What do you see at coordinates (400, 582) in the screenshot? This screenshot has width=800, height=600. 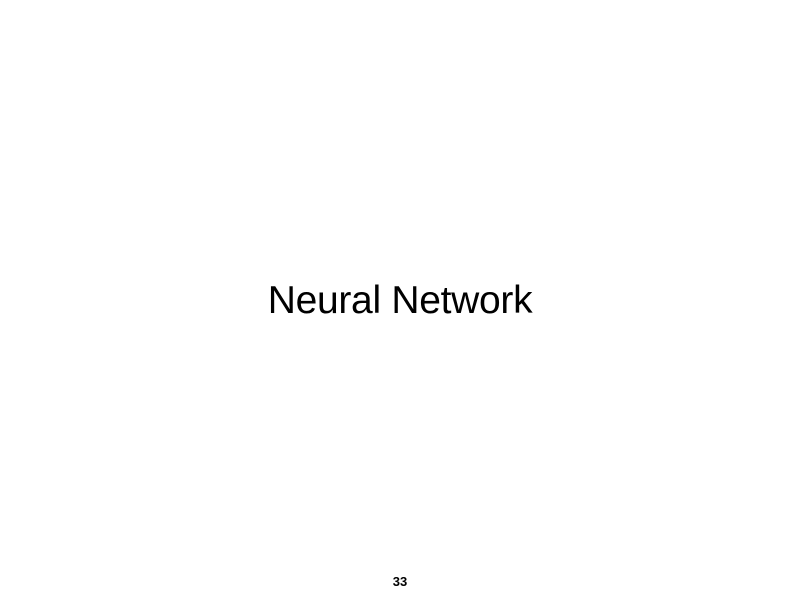 I see `page-number: 33` at bounding box center [400, 582].